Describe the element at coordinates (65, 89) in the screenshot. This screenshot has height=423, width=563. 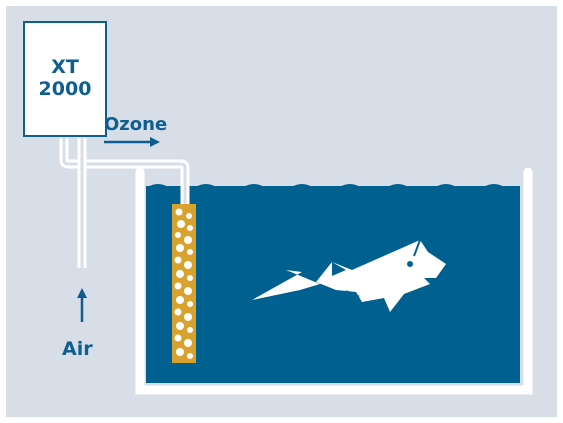
I see `generator-label-line2: 2000` at that location.